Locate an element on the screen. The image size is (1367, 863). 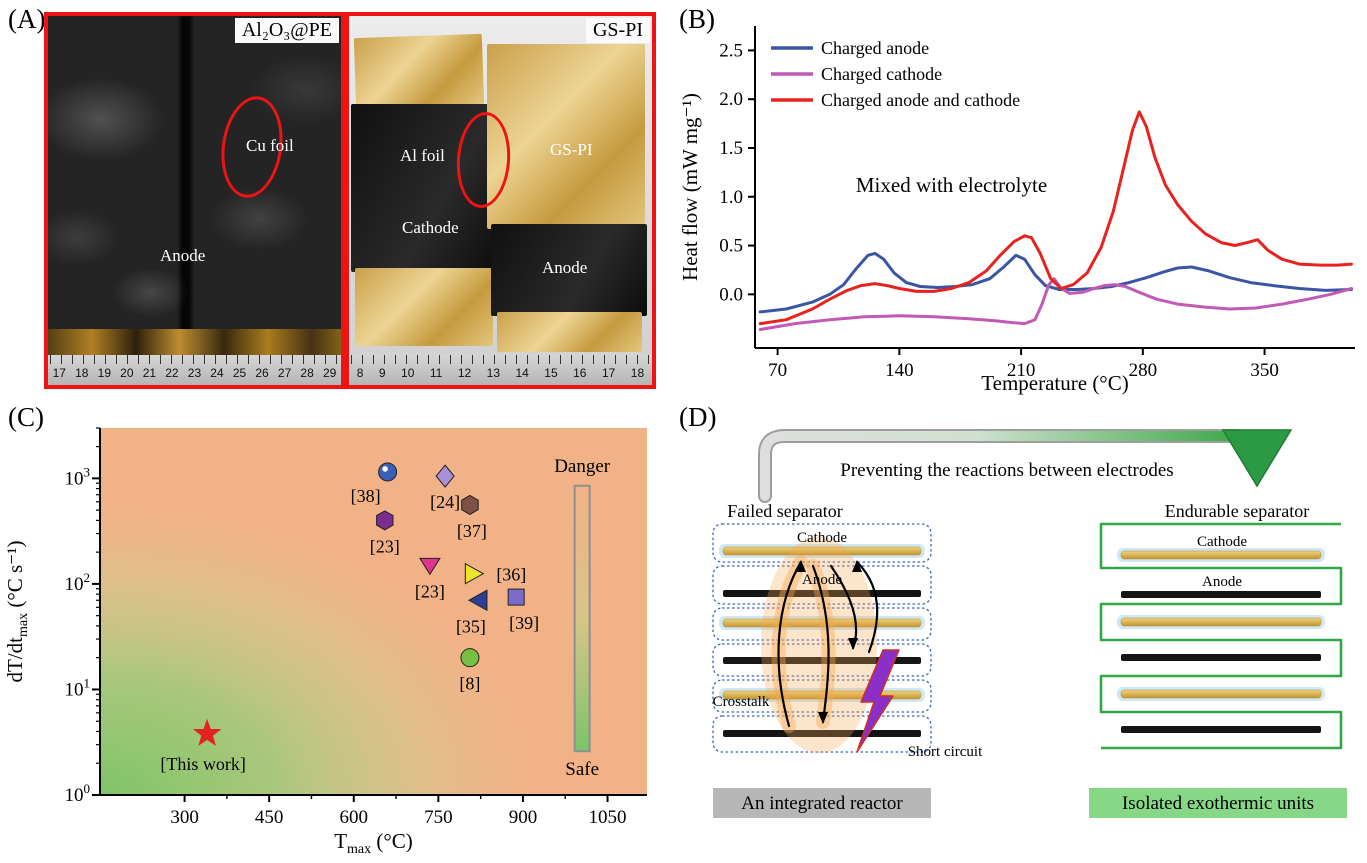
x-axis-title: Temperature (°C) is located at coordinates (1054, 383).